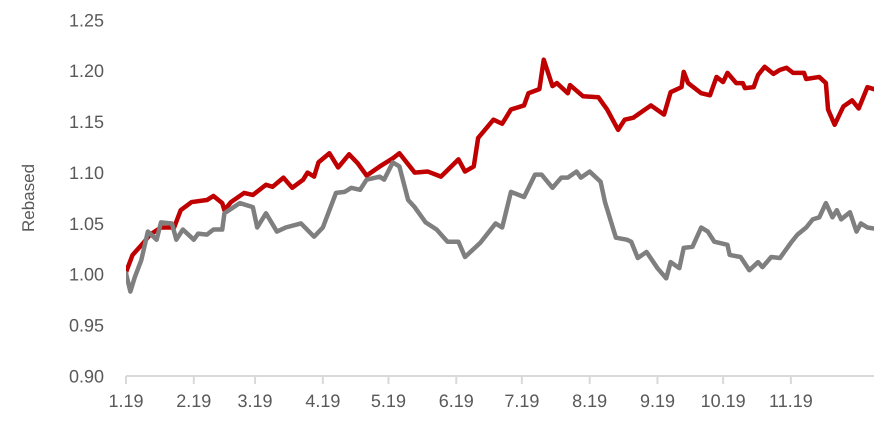  Describe the element at coordinates (28, 198) in the screenshot. I see `y-axis-title: Rebased` at that location.